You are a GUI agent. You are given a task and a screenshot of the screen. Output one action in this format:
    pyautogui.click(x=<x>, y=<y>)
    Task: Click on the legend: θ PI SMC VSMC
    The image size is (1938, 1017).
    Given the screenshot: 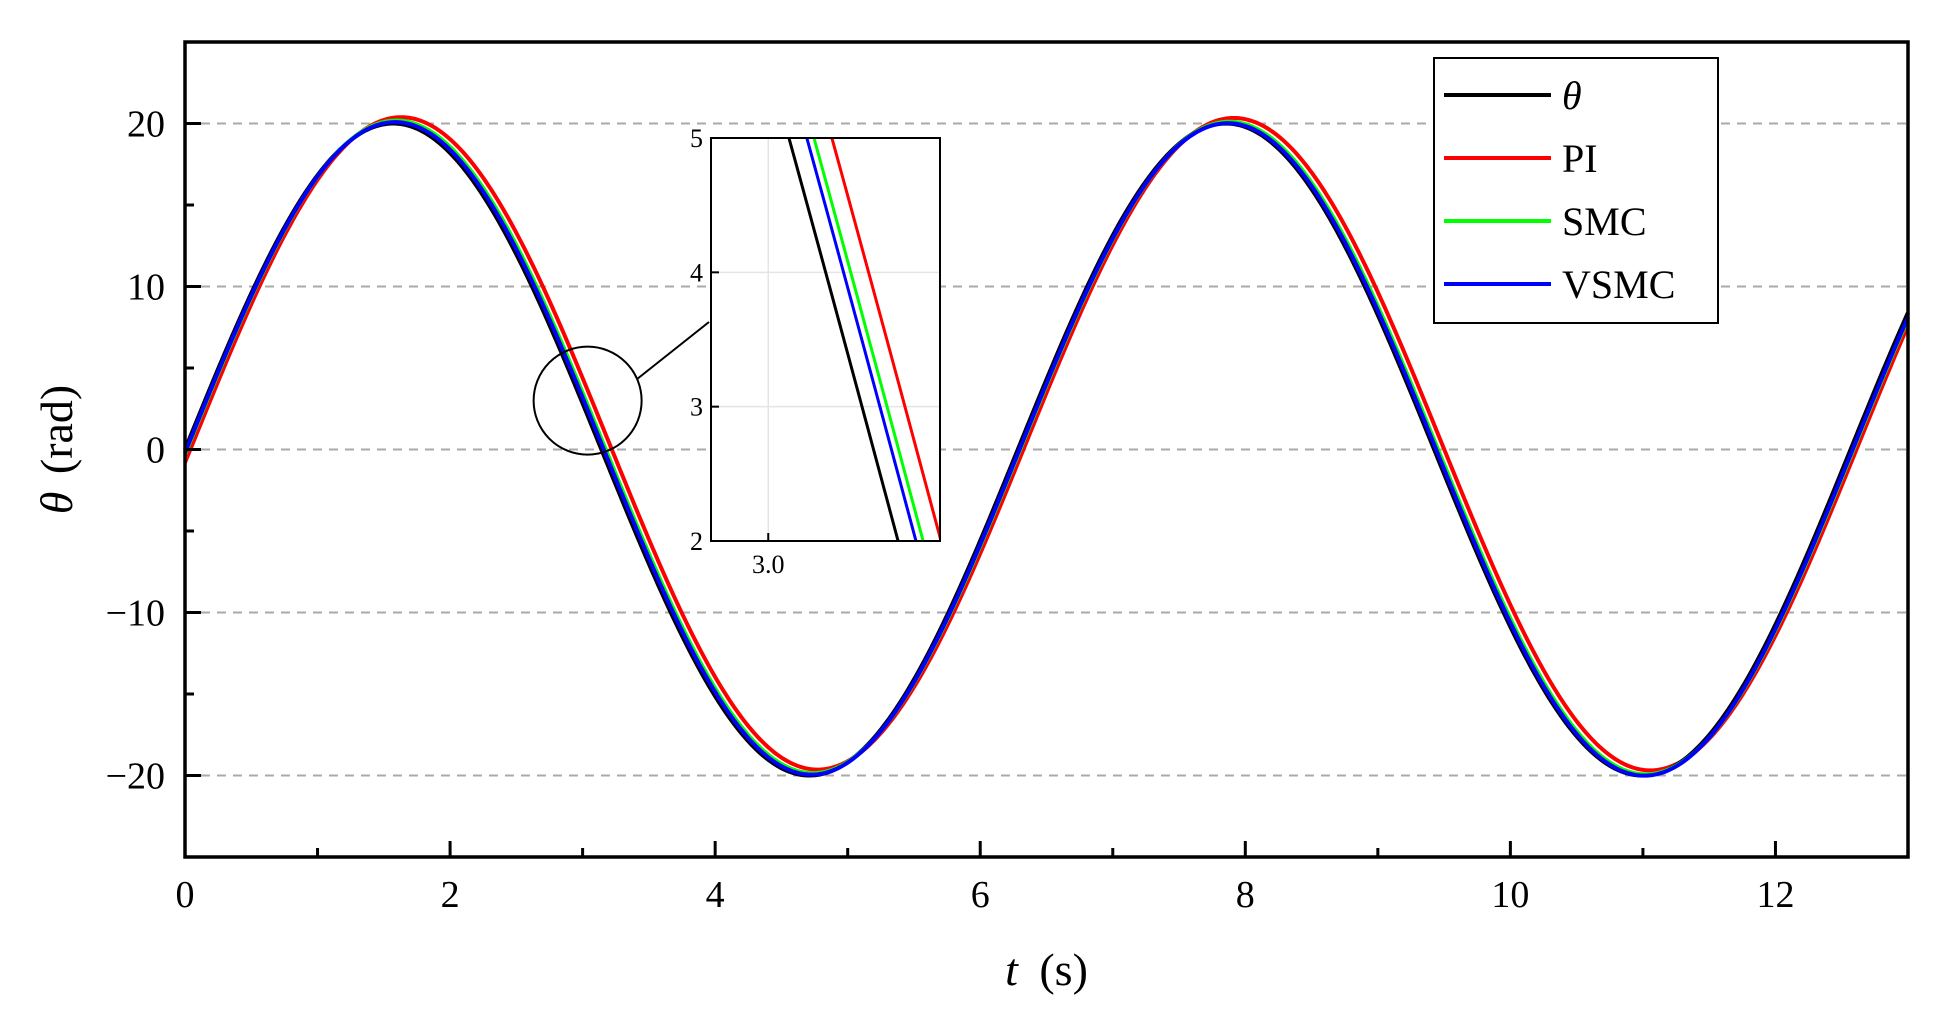 What is the action you would take?
    pyautogui.click(x=1576, y=190)
    